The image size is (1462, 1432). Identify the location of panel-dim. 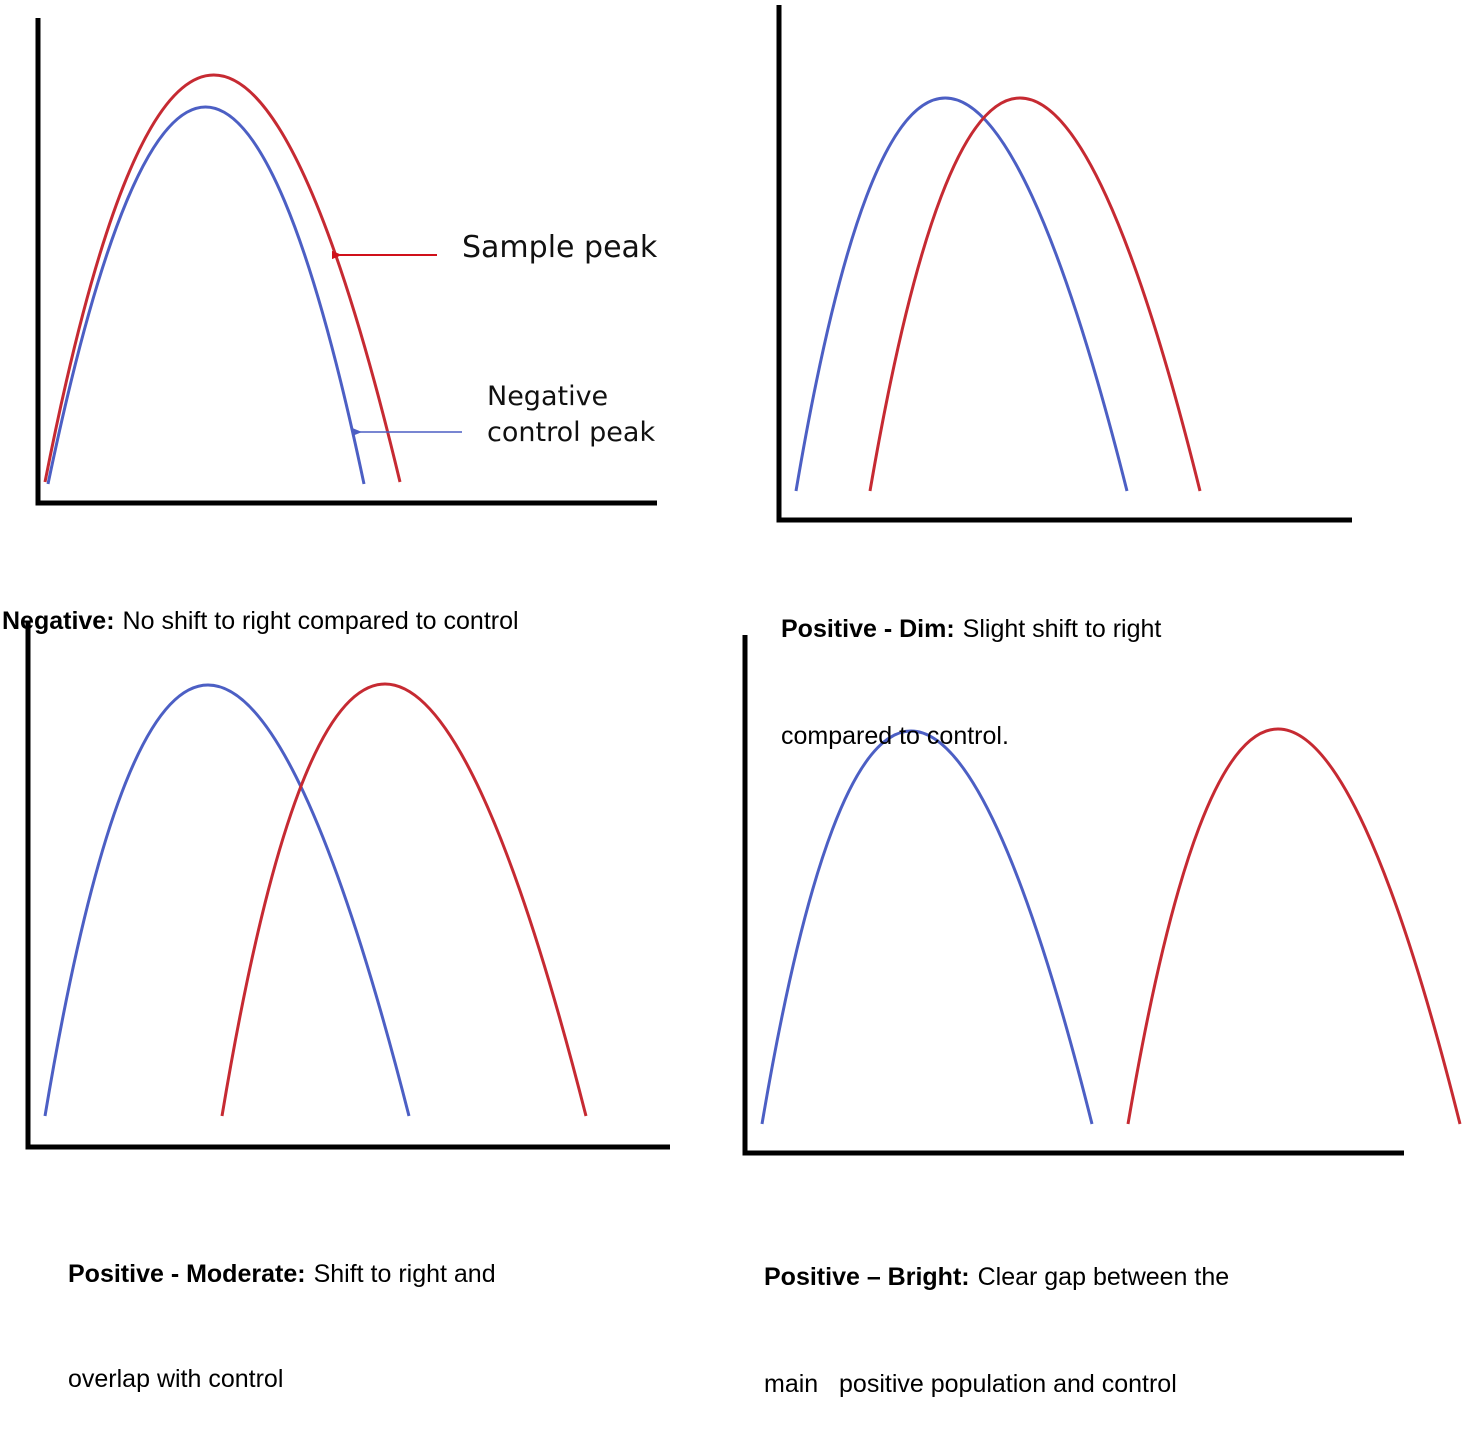
(1064, 264).